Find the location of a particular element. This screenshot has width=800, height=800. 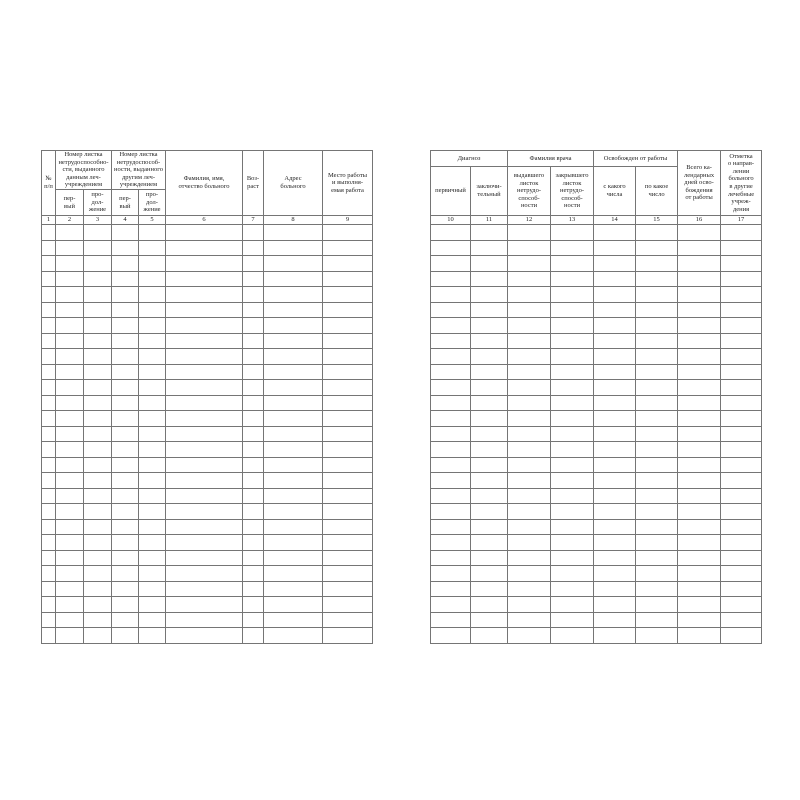

column-number: 16 is located at coordinates (699, 220).